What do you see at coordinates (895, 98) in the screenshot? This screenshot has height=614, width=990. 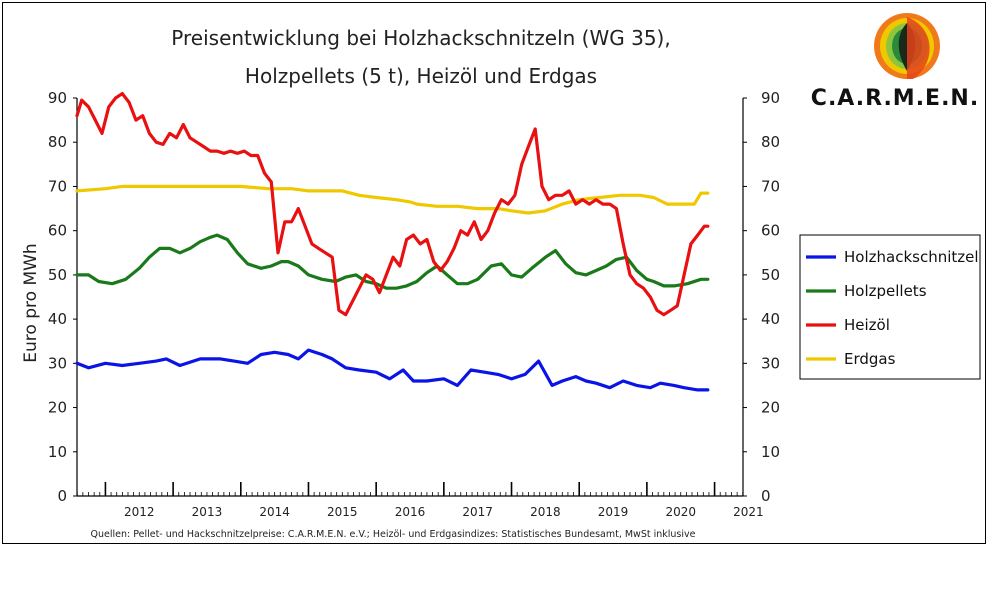 I see `brand-name: C.A.R.M.E.N.` at bounding box center [895, 98].